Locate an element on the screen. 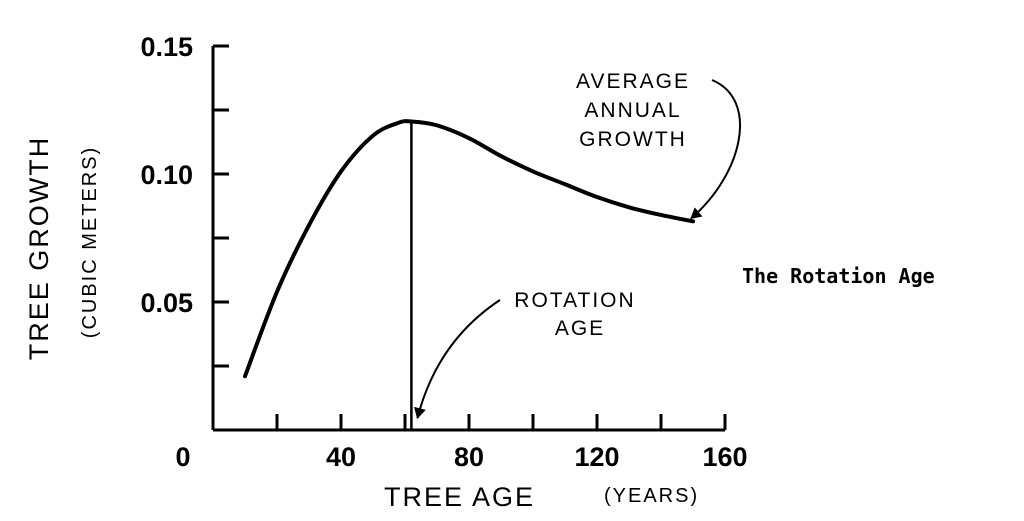 The height and width of the screenshot is (521, 1024). annotation-line: ANNUAL is located at coordinates (632, 110).